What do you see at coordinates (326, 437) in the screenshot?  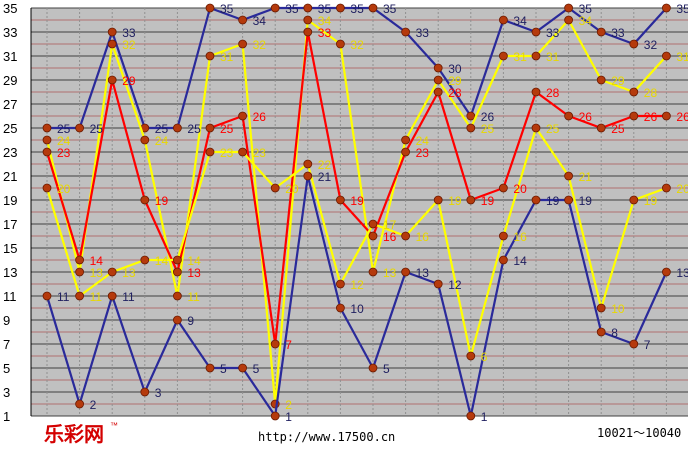 I see `footer-url: http://www.17500.cn` at bounding box center [326, 437].